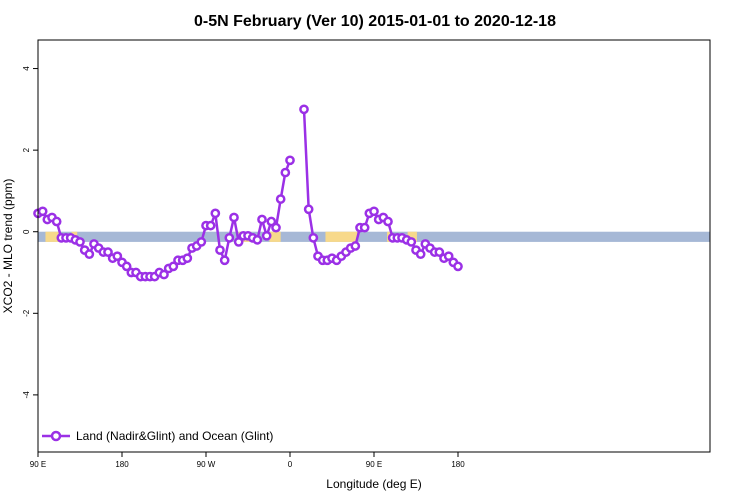  I want to click on y-tick-label: 4, so click(26, 68).